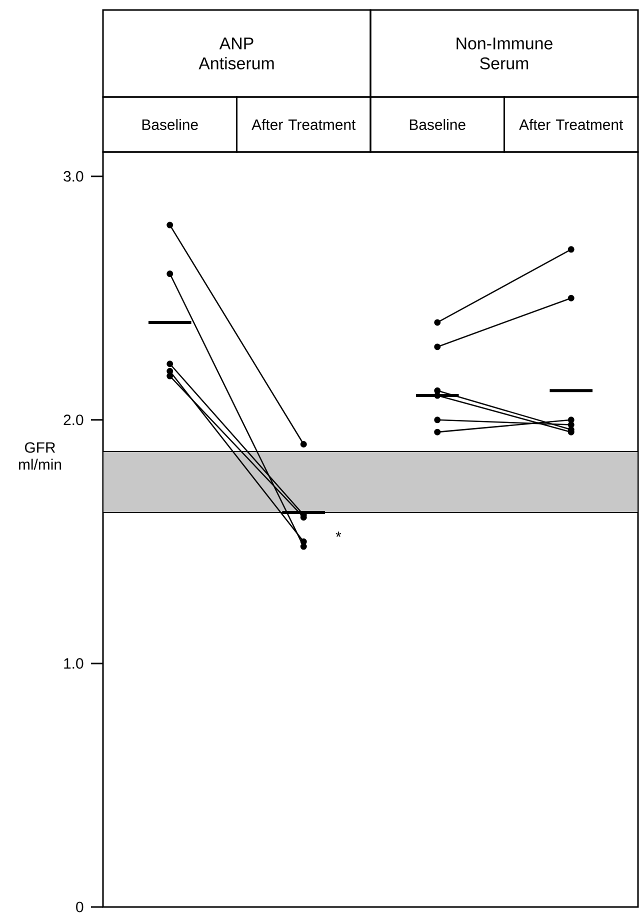 This screenshot has width=640, height=919. Describe the element at coordinates (80, 907) in the screenshot. I see `y-tick-label: 0` at that location.